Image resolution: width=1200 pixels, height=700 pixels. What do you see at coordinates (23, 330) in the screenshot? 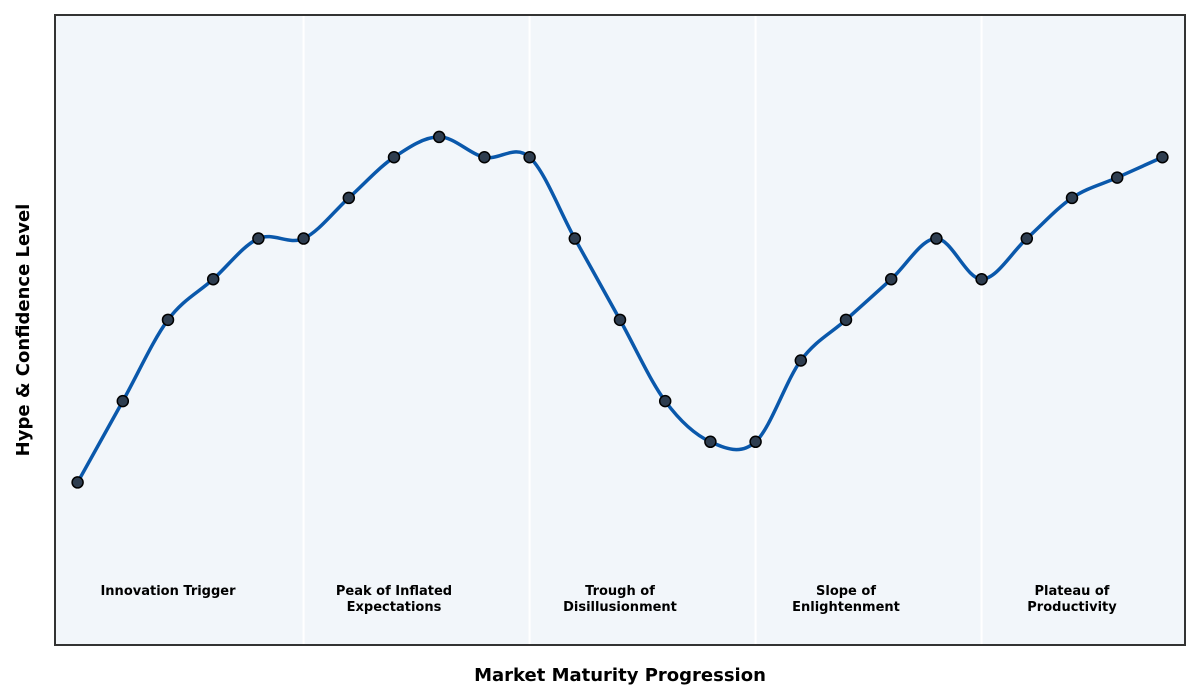
I see `y-axis-label: Hype & Confidence Level` at bounding box center [23, 330].